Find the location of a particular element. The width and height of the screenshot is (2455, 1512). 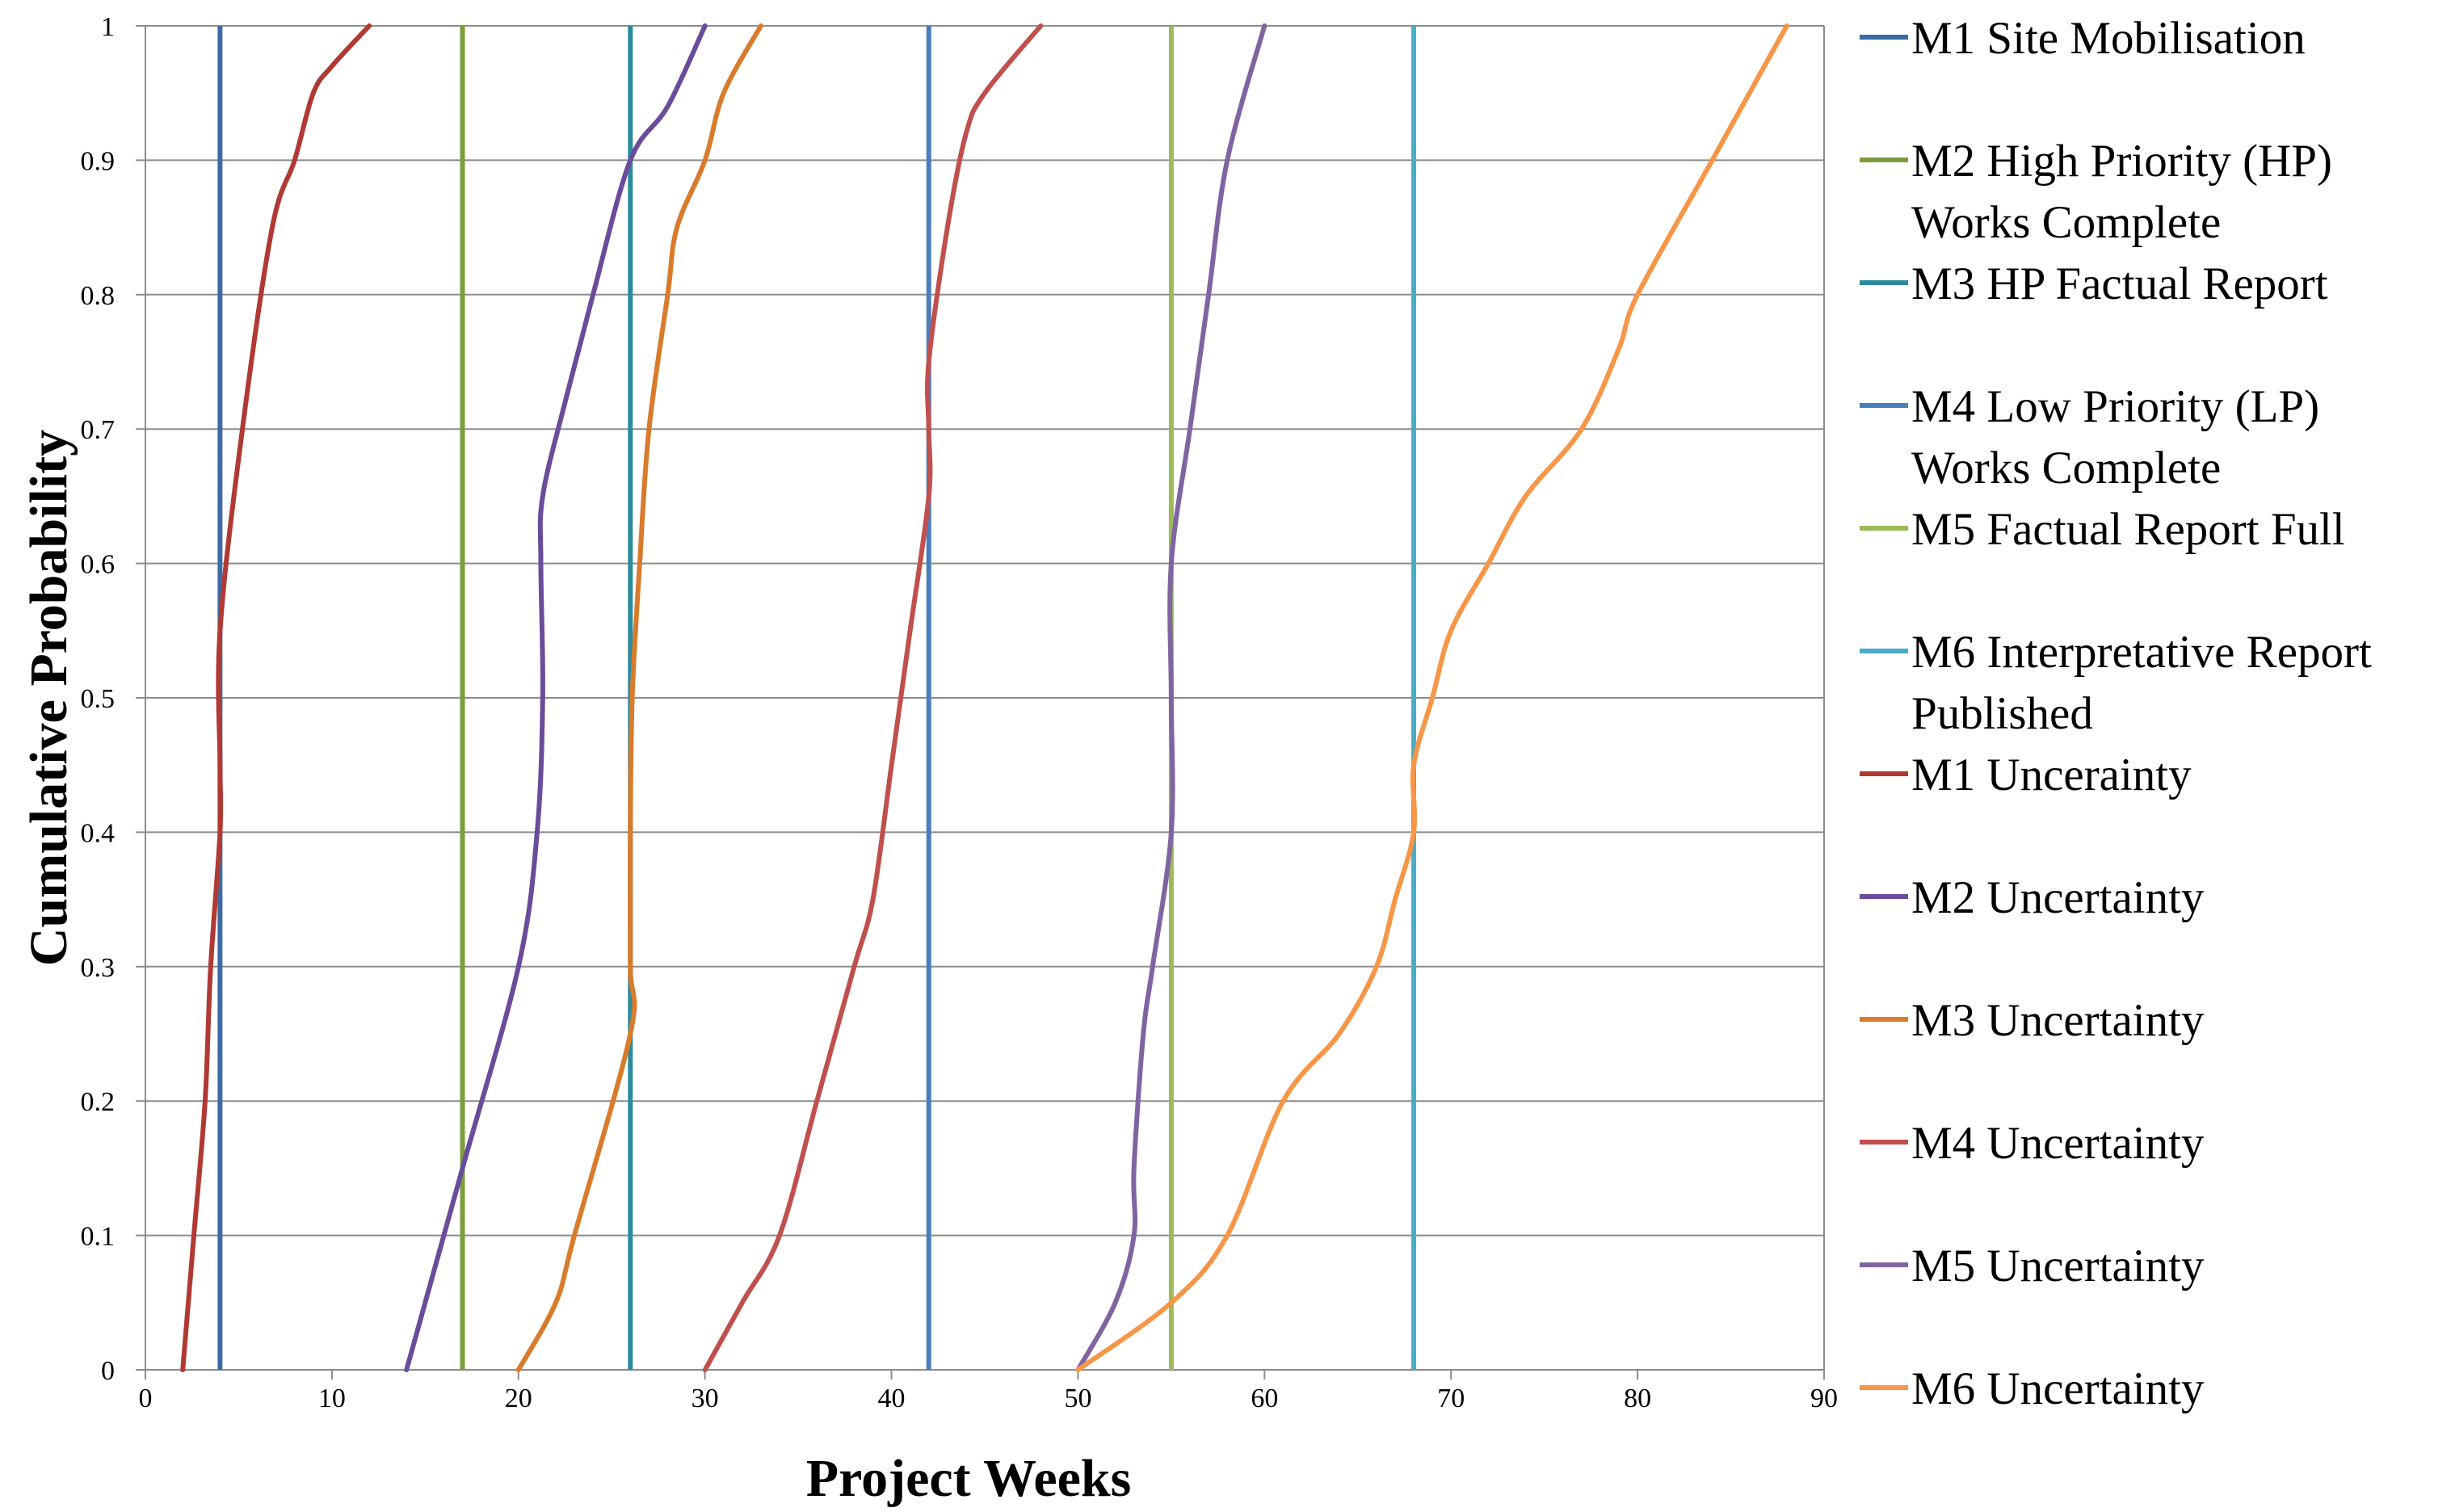

legend-label-m1-uncerainty: M1 Uncerainty is located at coordinates (2051, 775).